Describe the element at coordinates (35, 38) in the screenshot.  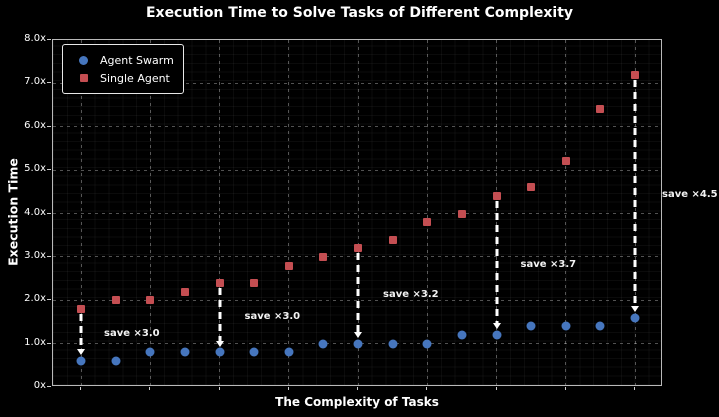
I see `y-tick-label: 8.0x` at that location.